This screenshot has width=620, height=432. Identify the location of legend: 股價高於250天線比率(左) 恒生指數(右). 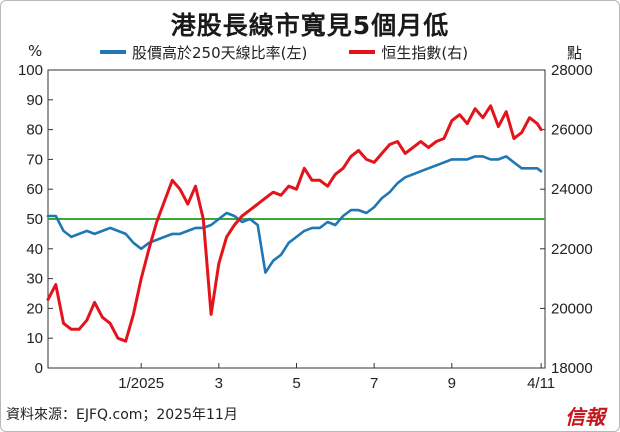
(305, 52).